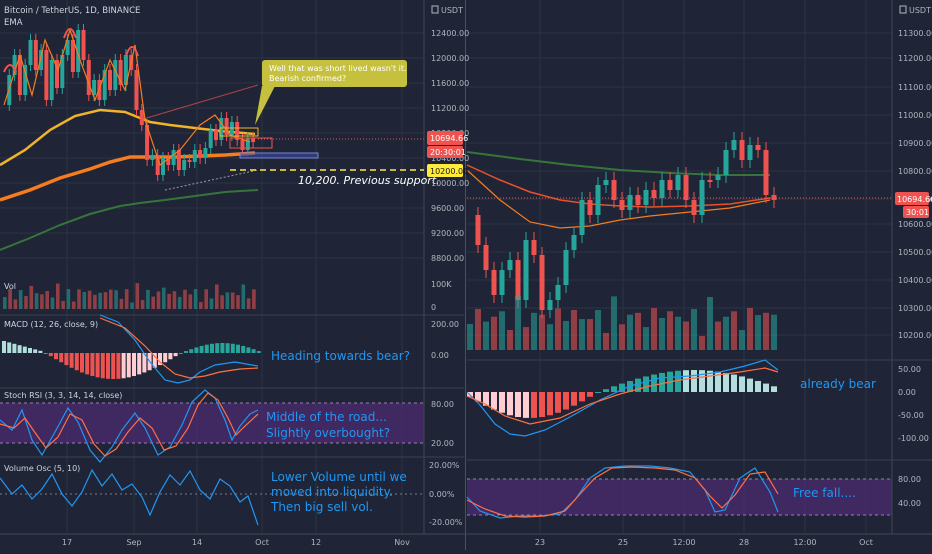 Image resolution: width=932 pixels, height=554 pixels. I want to click on currency-lock-icon-right, so click(903, 9).